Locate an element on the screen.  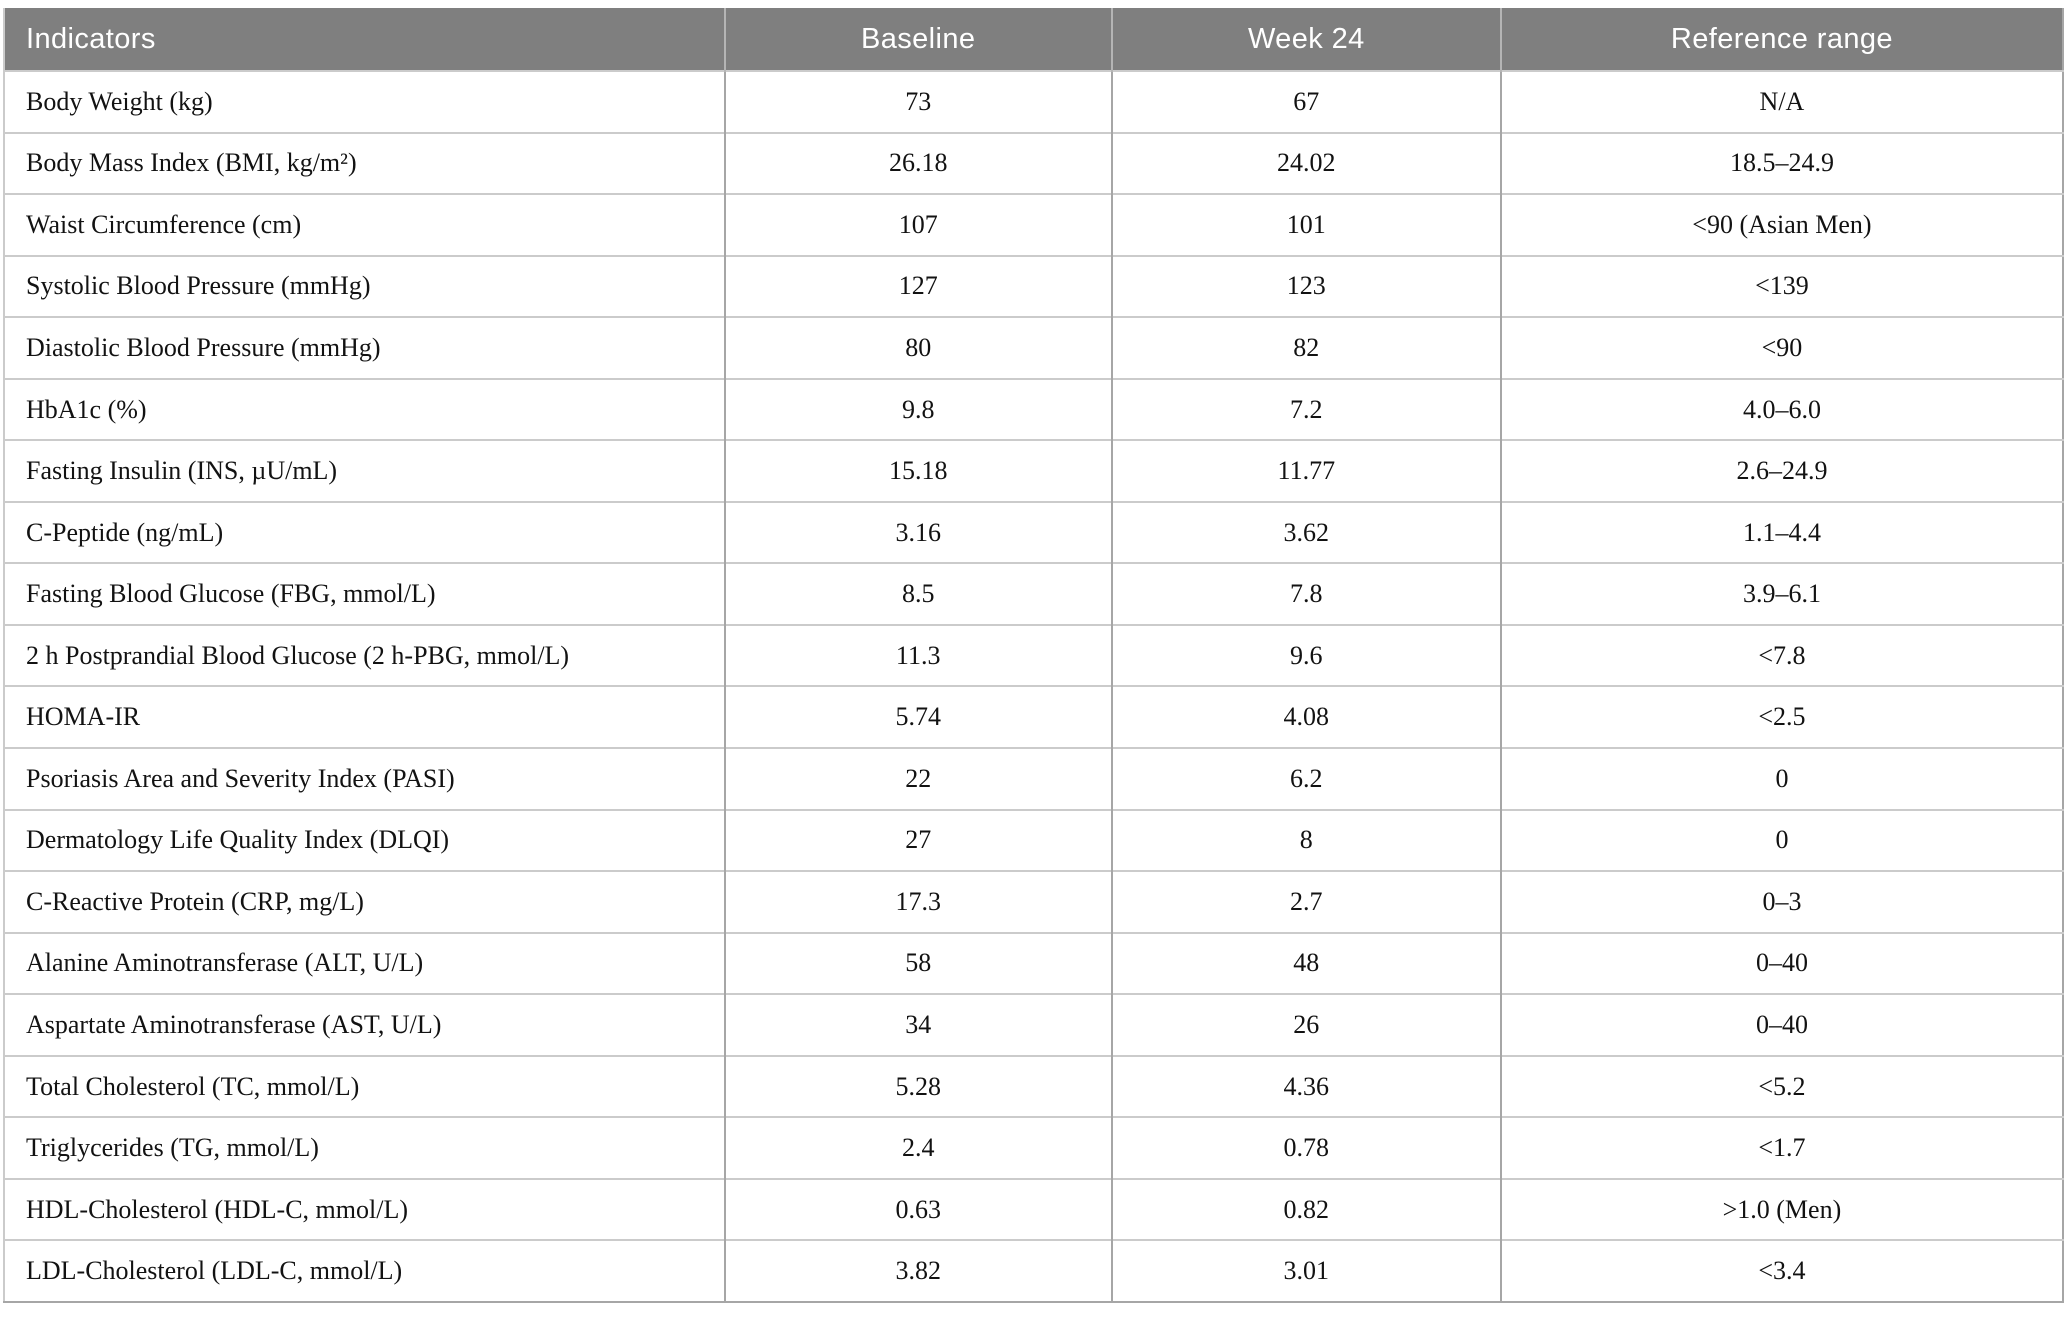
week24-cell: 6.2 is located at coordinates (1305, 778).